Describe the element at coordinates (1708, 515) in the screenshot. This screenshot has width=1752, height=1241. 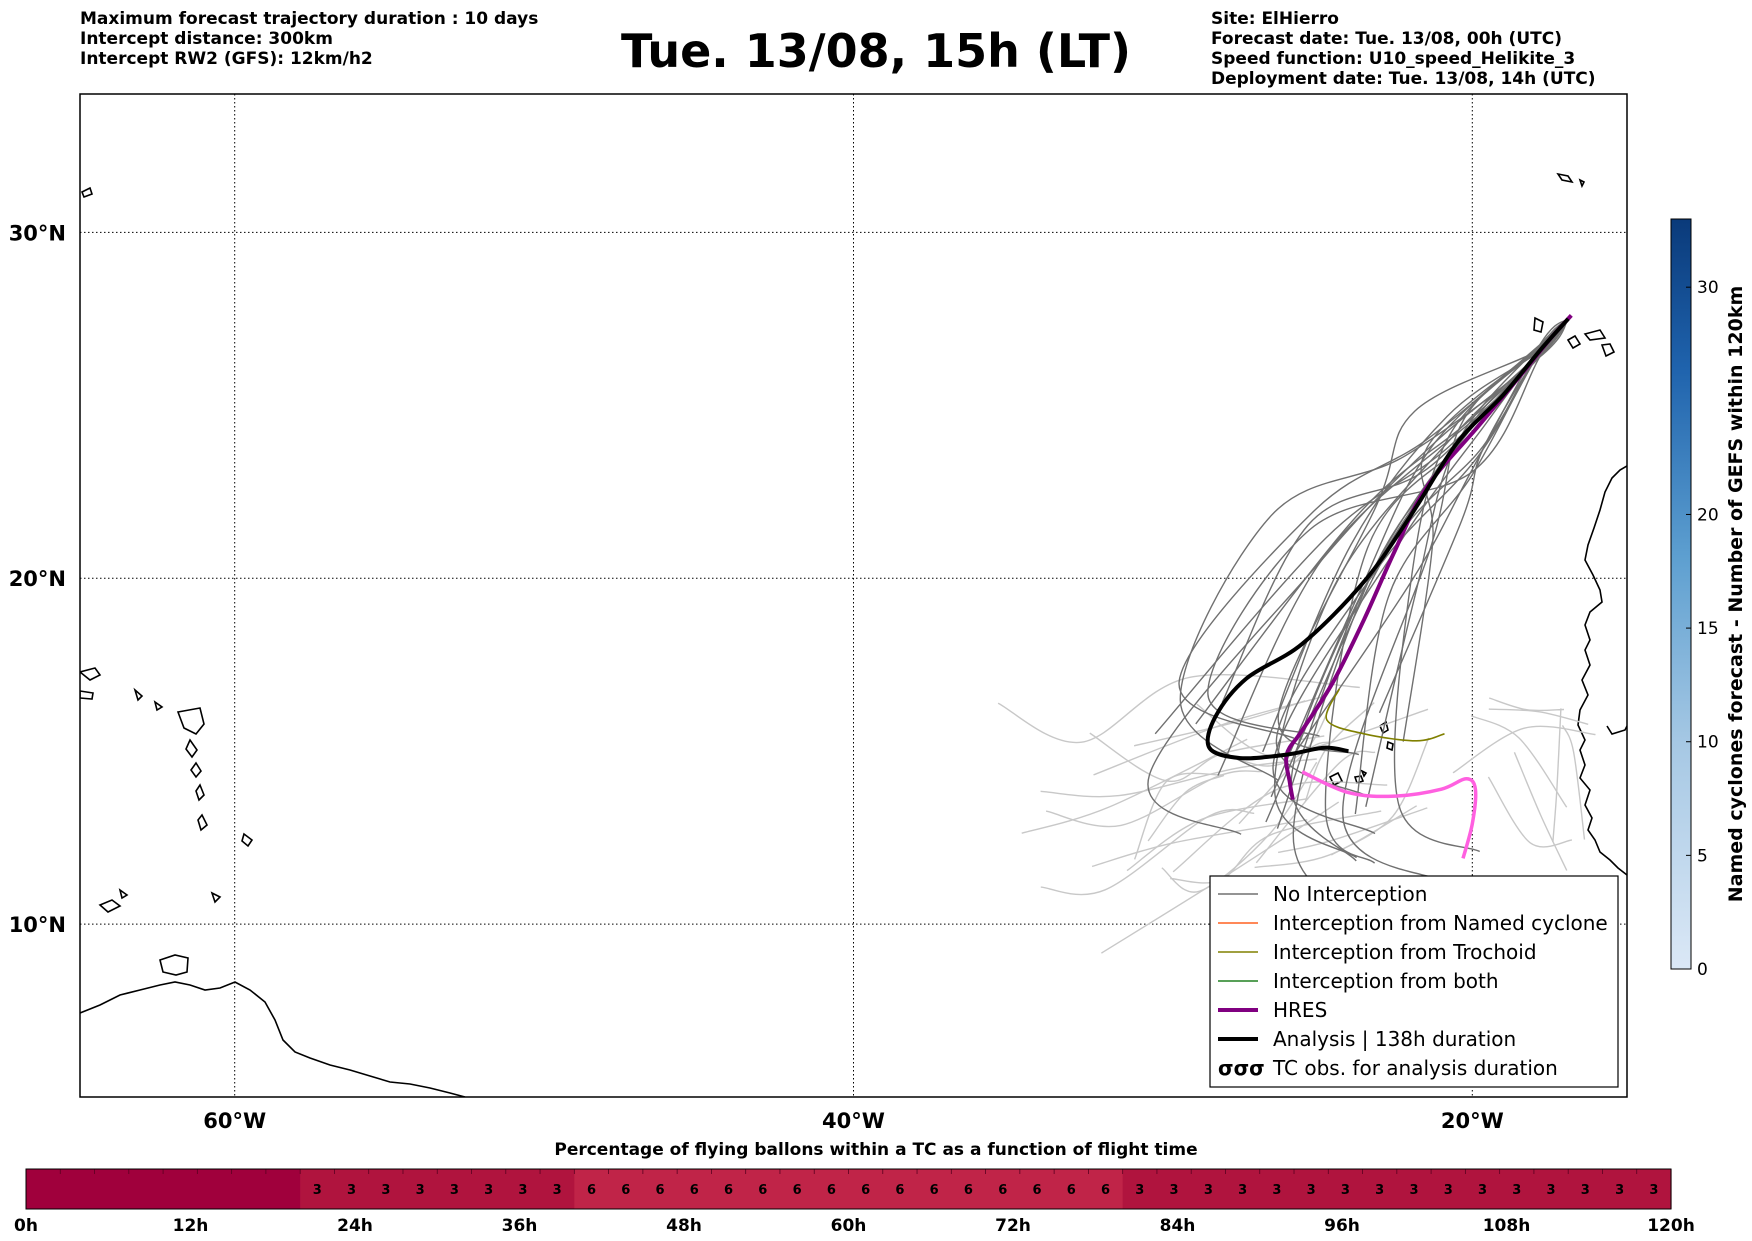
I see `colorbar-tick-label: 20` at that location.